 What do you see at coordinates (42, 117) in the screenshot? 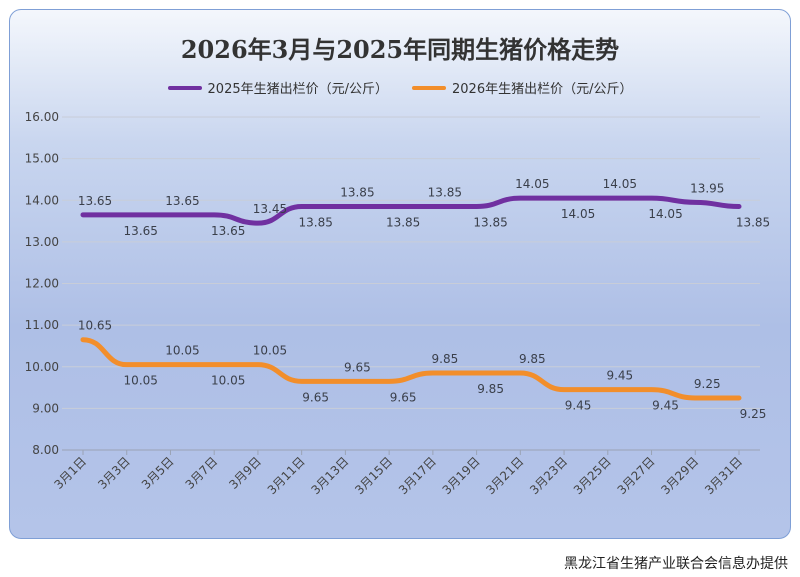
I see `y-tick-label: 16.00` at bounding box center [42, 117].